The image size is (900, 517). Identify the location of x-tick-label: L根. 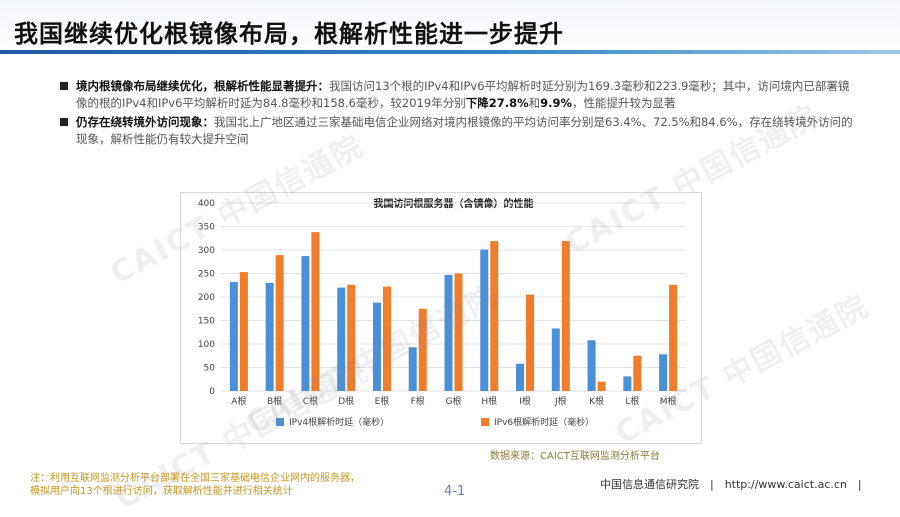
(632, 401).